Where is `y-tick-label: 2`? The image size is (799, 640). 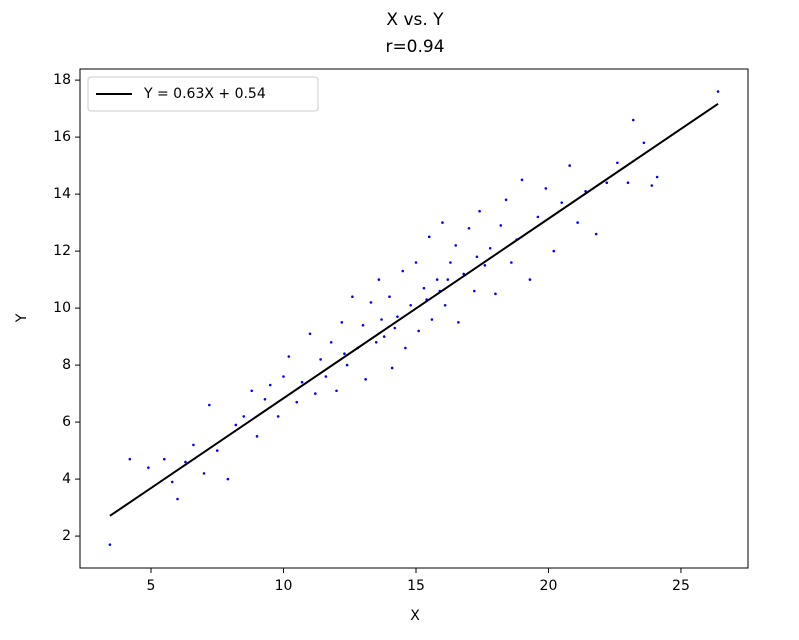 y-tick-label: 2 is located at coordinates (66, 536).